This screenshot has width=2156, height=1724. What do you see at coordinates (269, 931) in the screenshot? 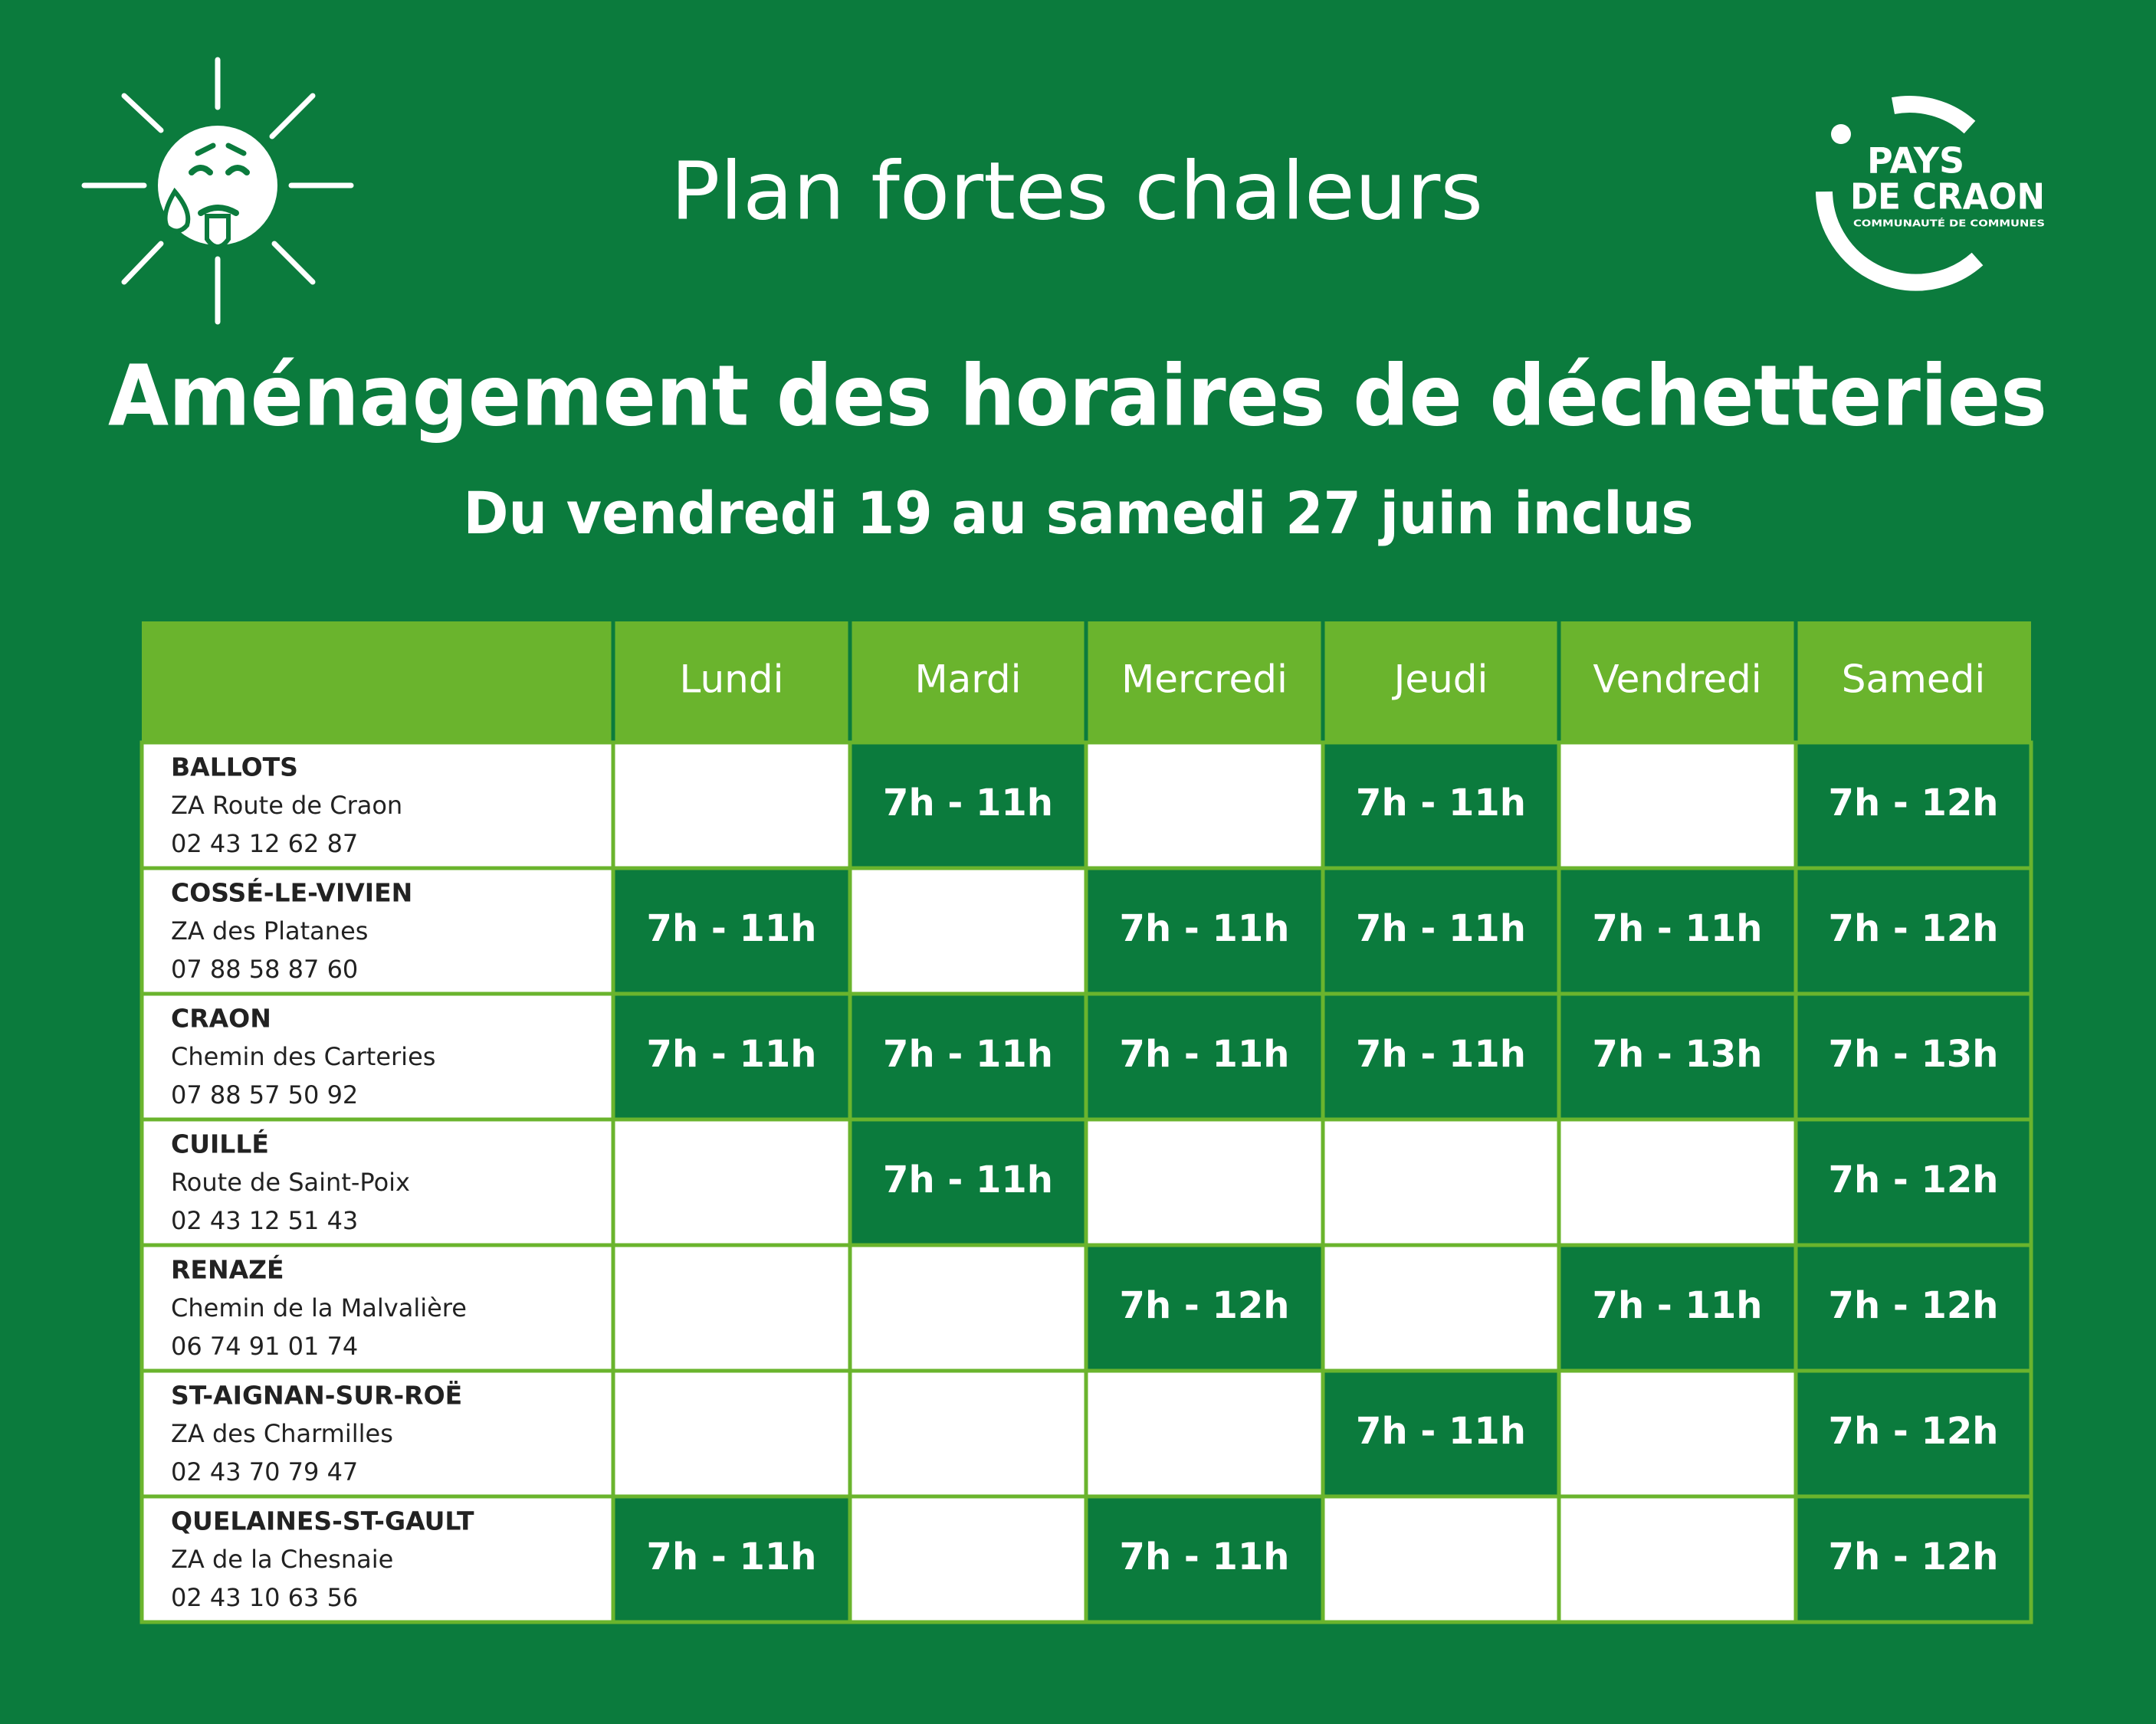
I see `site-address: ZA des Platanes` at bounding box center [269, 931].